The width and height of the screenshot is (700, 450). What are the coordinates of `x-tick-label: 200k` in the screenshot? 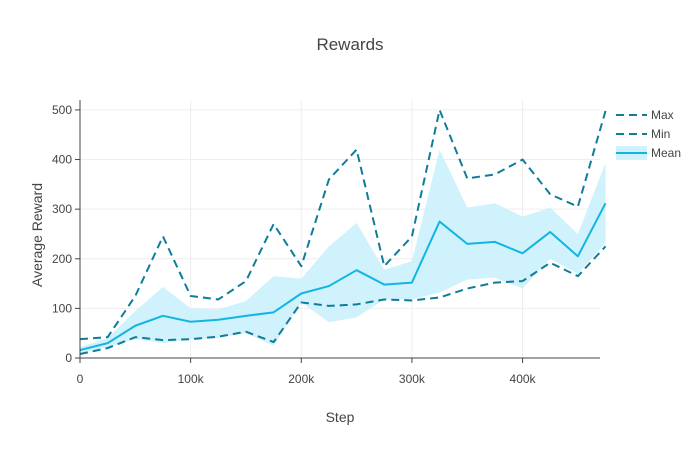 It's located at (301, 379).